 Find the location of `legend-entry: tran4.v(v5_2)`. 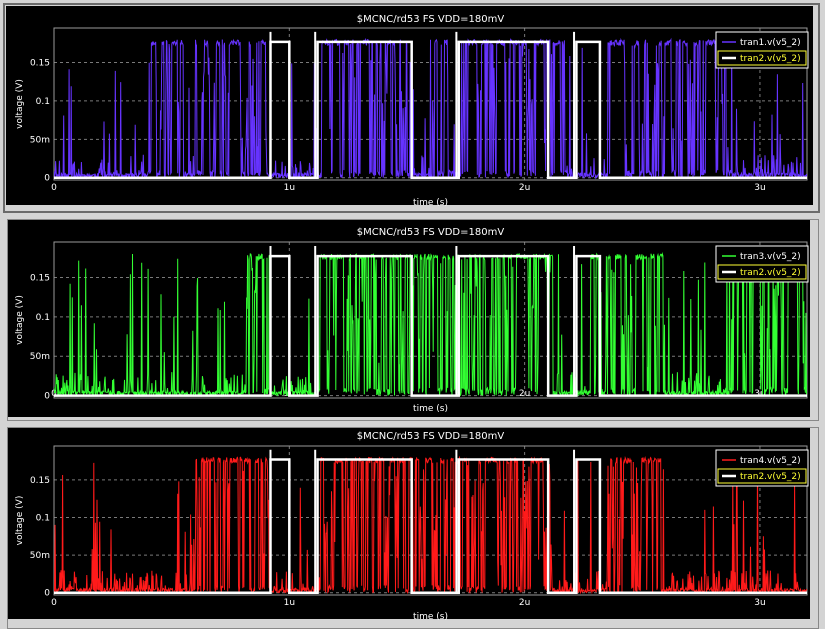

legend-entry: tran4.v(v5_2) is located at coordinates (770, 461).